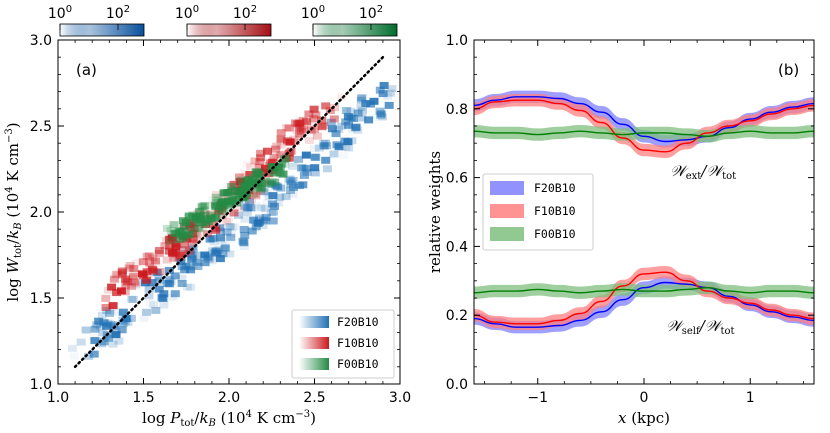 The height and width of the screenshot is (433, 830). What do you see at coordinates (644, 304) in the screenshot?
I see `line-self-F20B10` at bounding box center [644, 304].